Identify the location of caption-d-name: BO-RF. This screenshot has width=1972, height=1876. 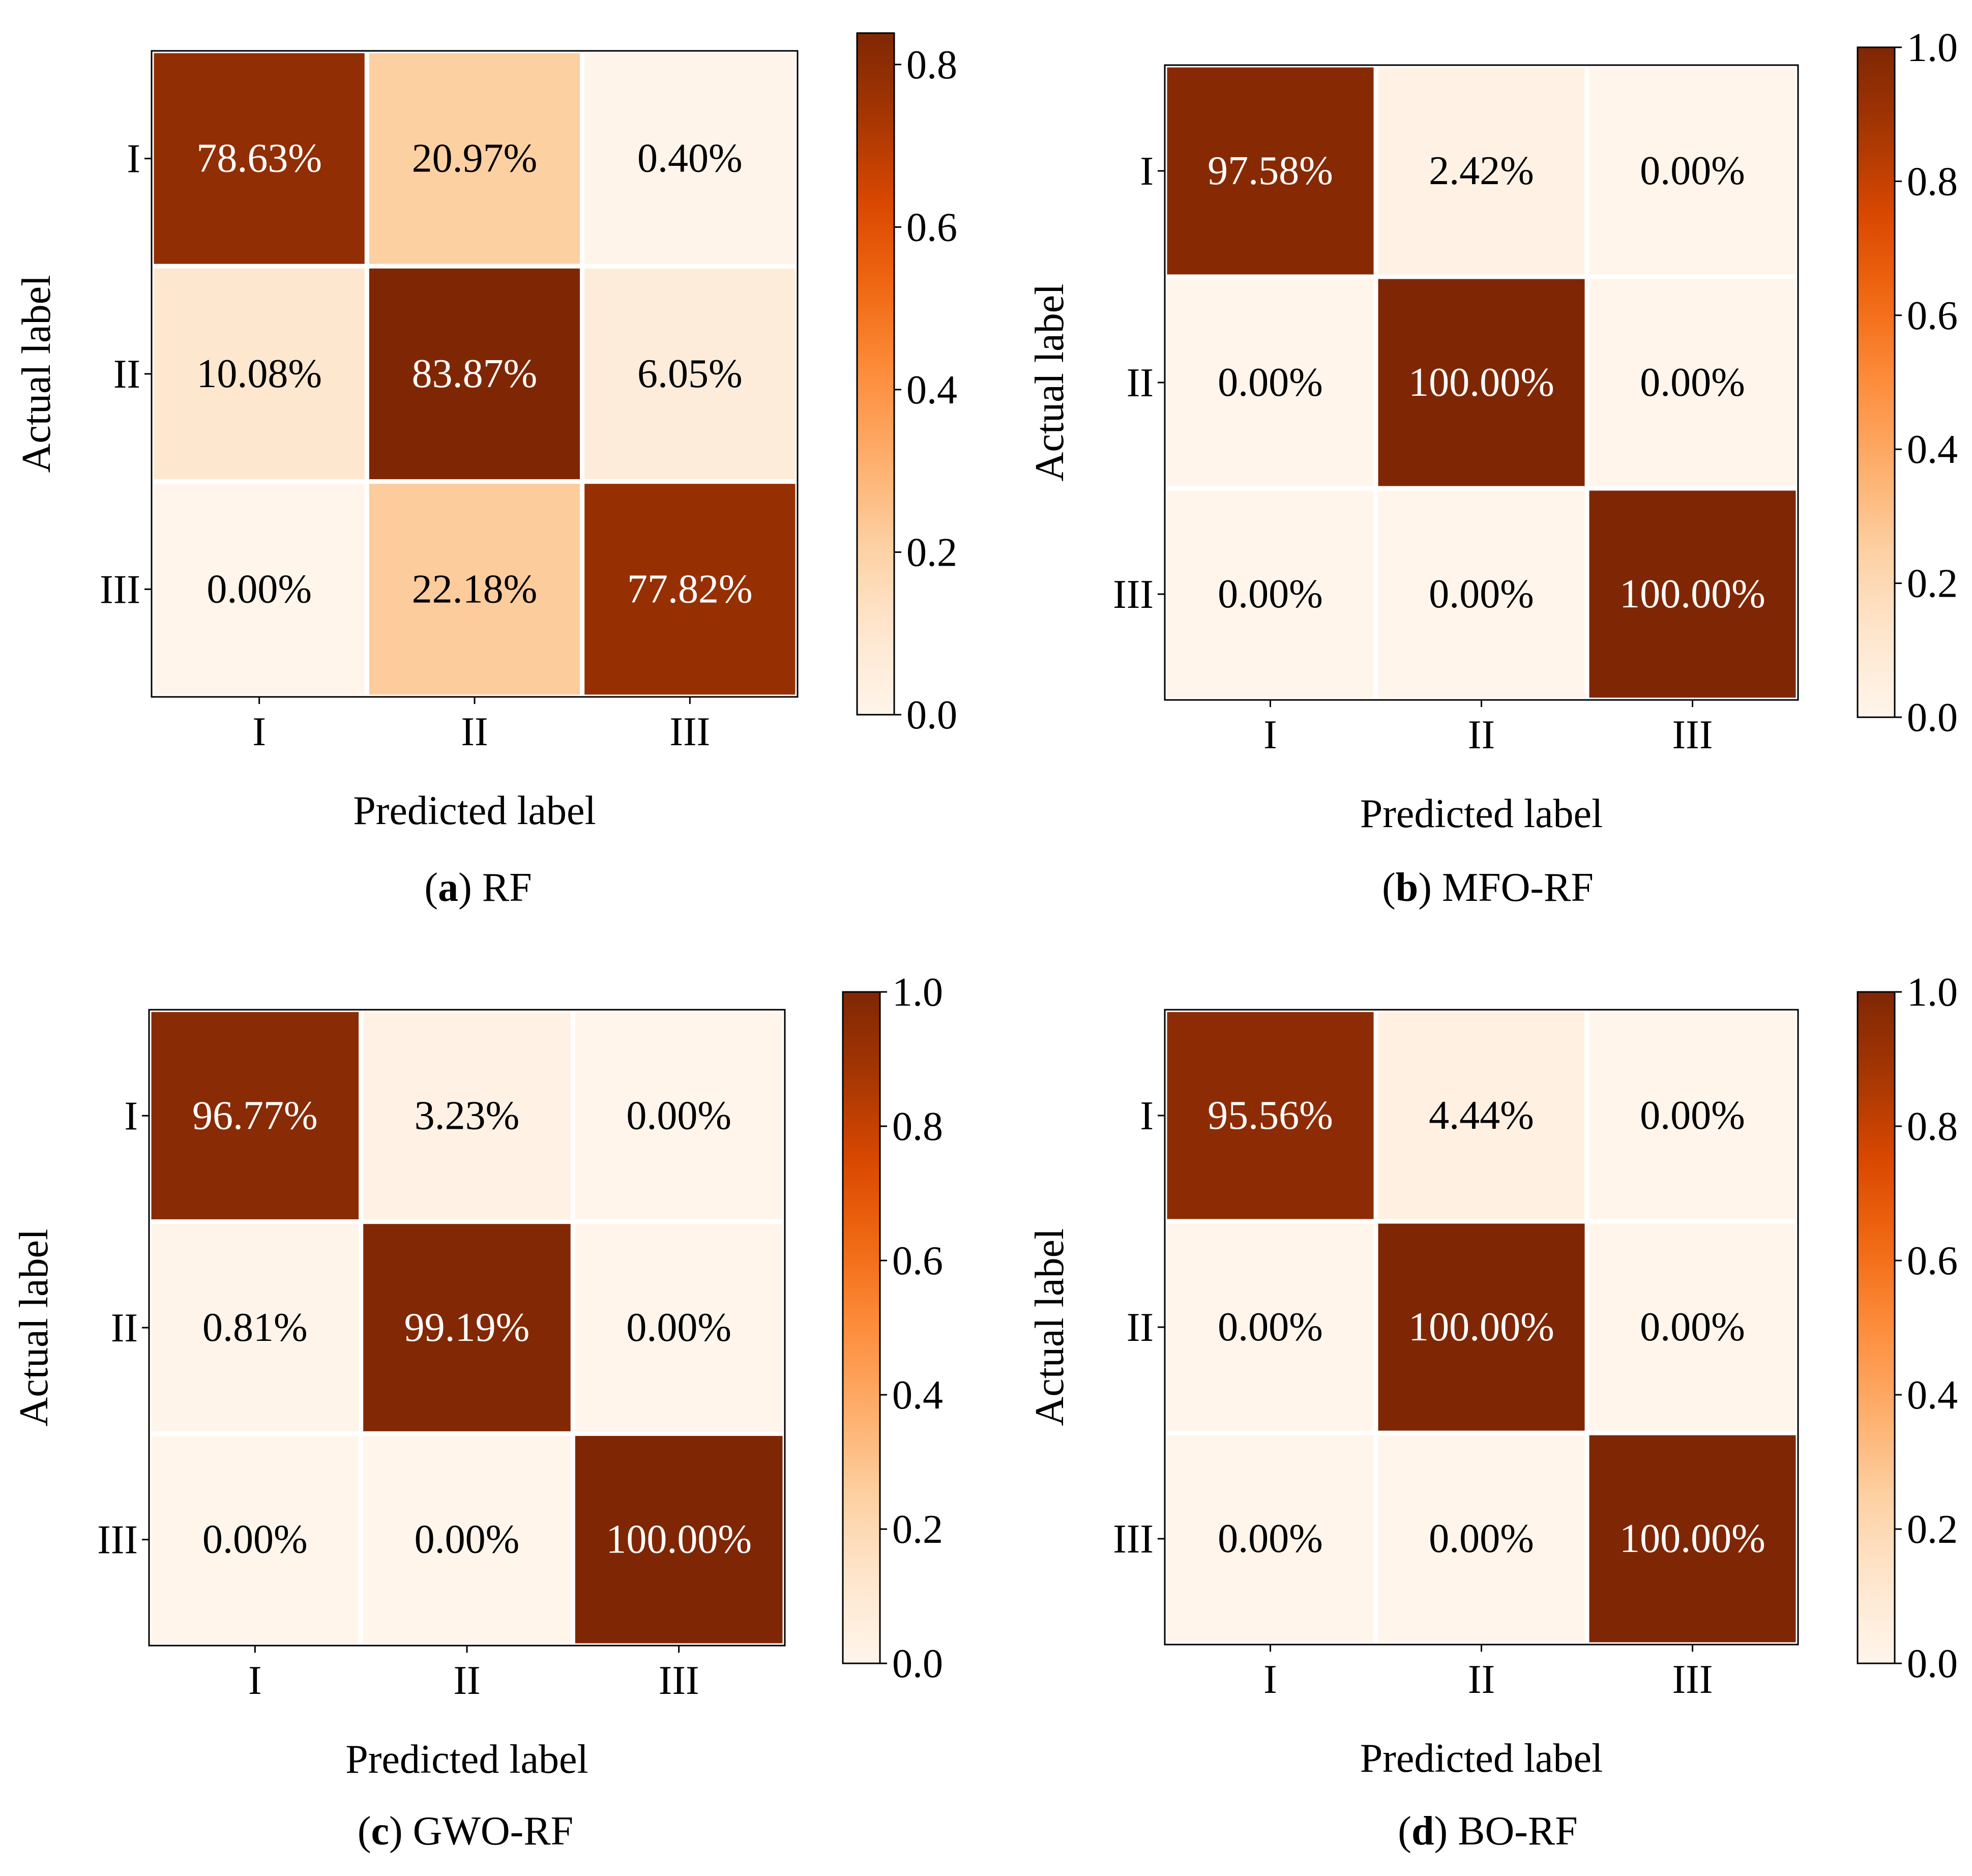
(1518, 1831).